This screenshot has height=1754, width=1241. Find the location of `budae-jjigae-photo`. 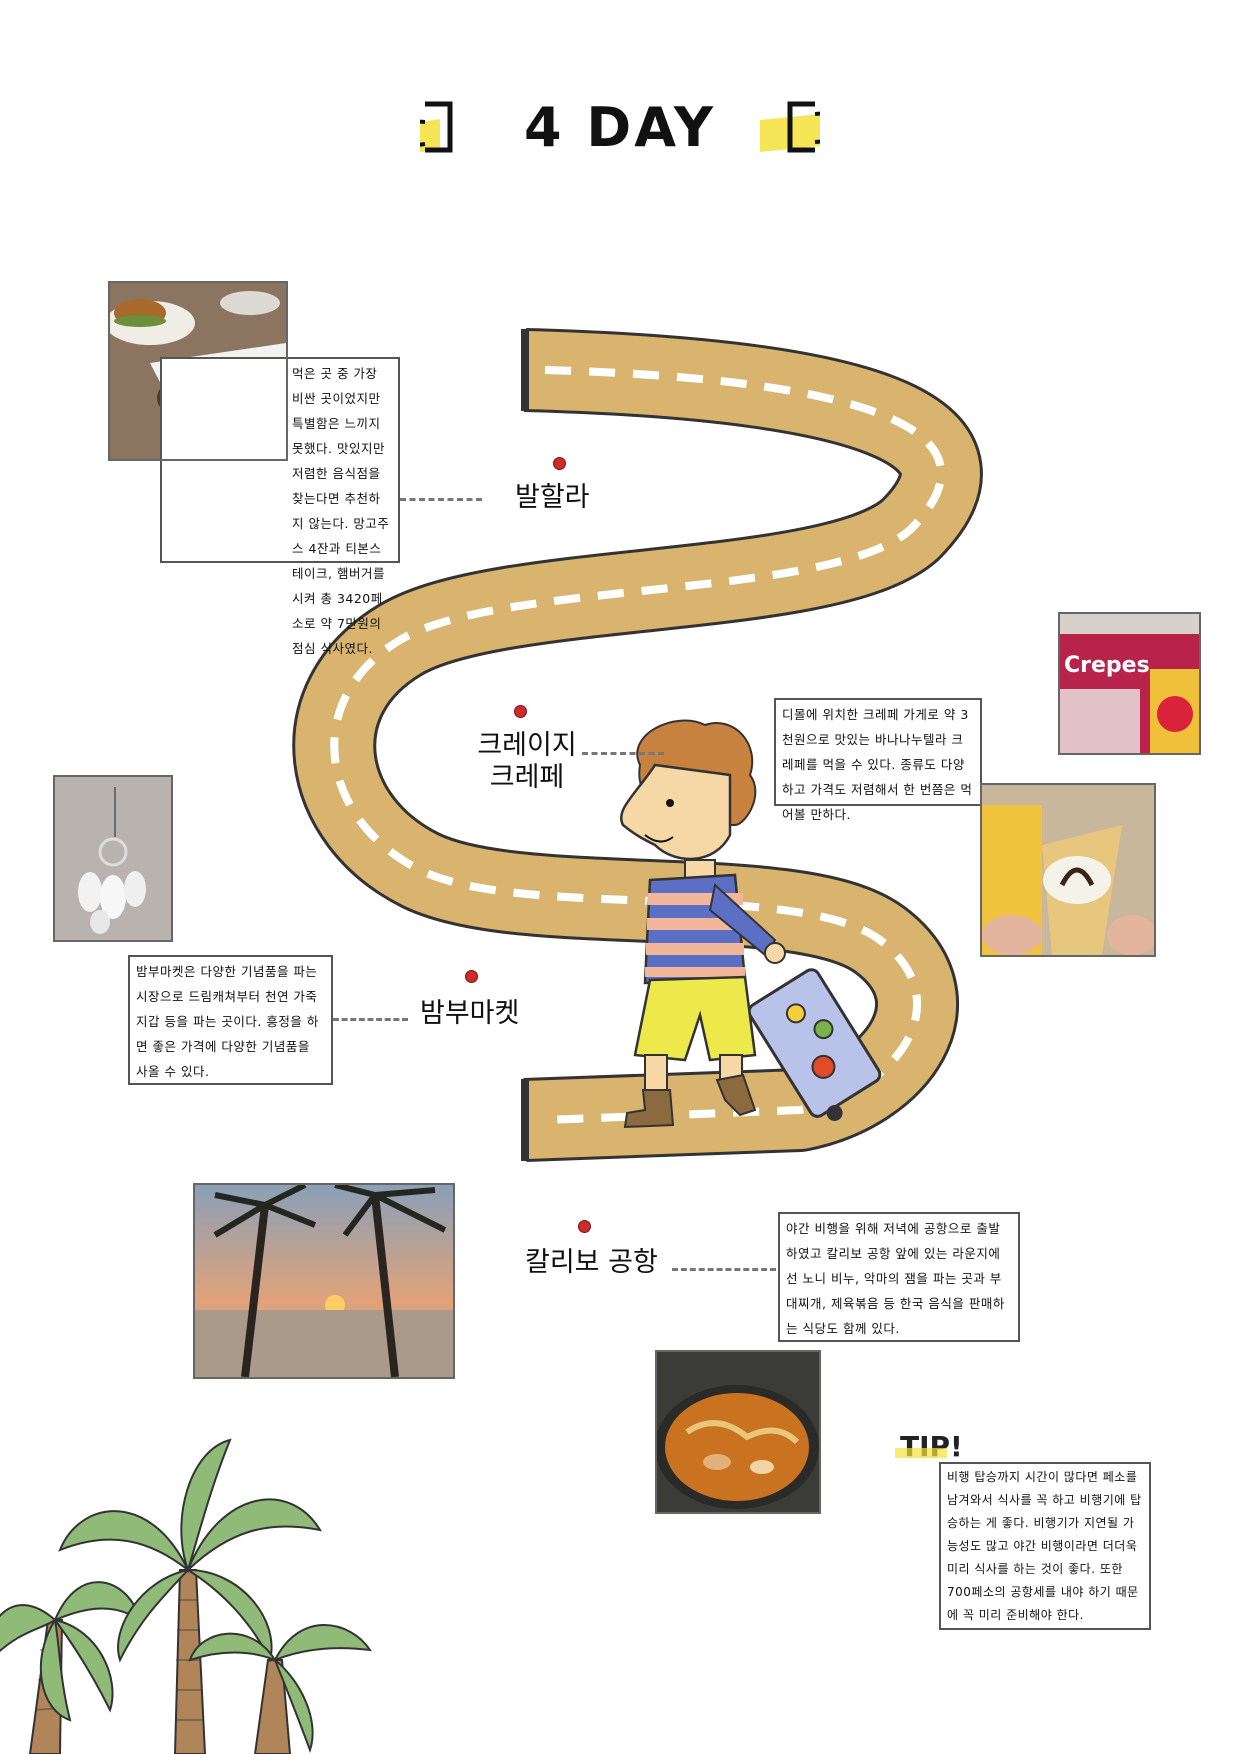

budae-jjigae-photo is located at coordinates (738, 1432).